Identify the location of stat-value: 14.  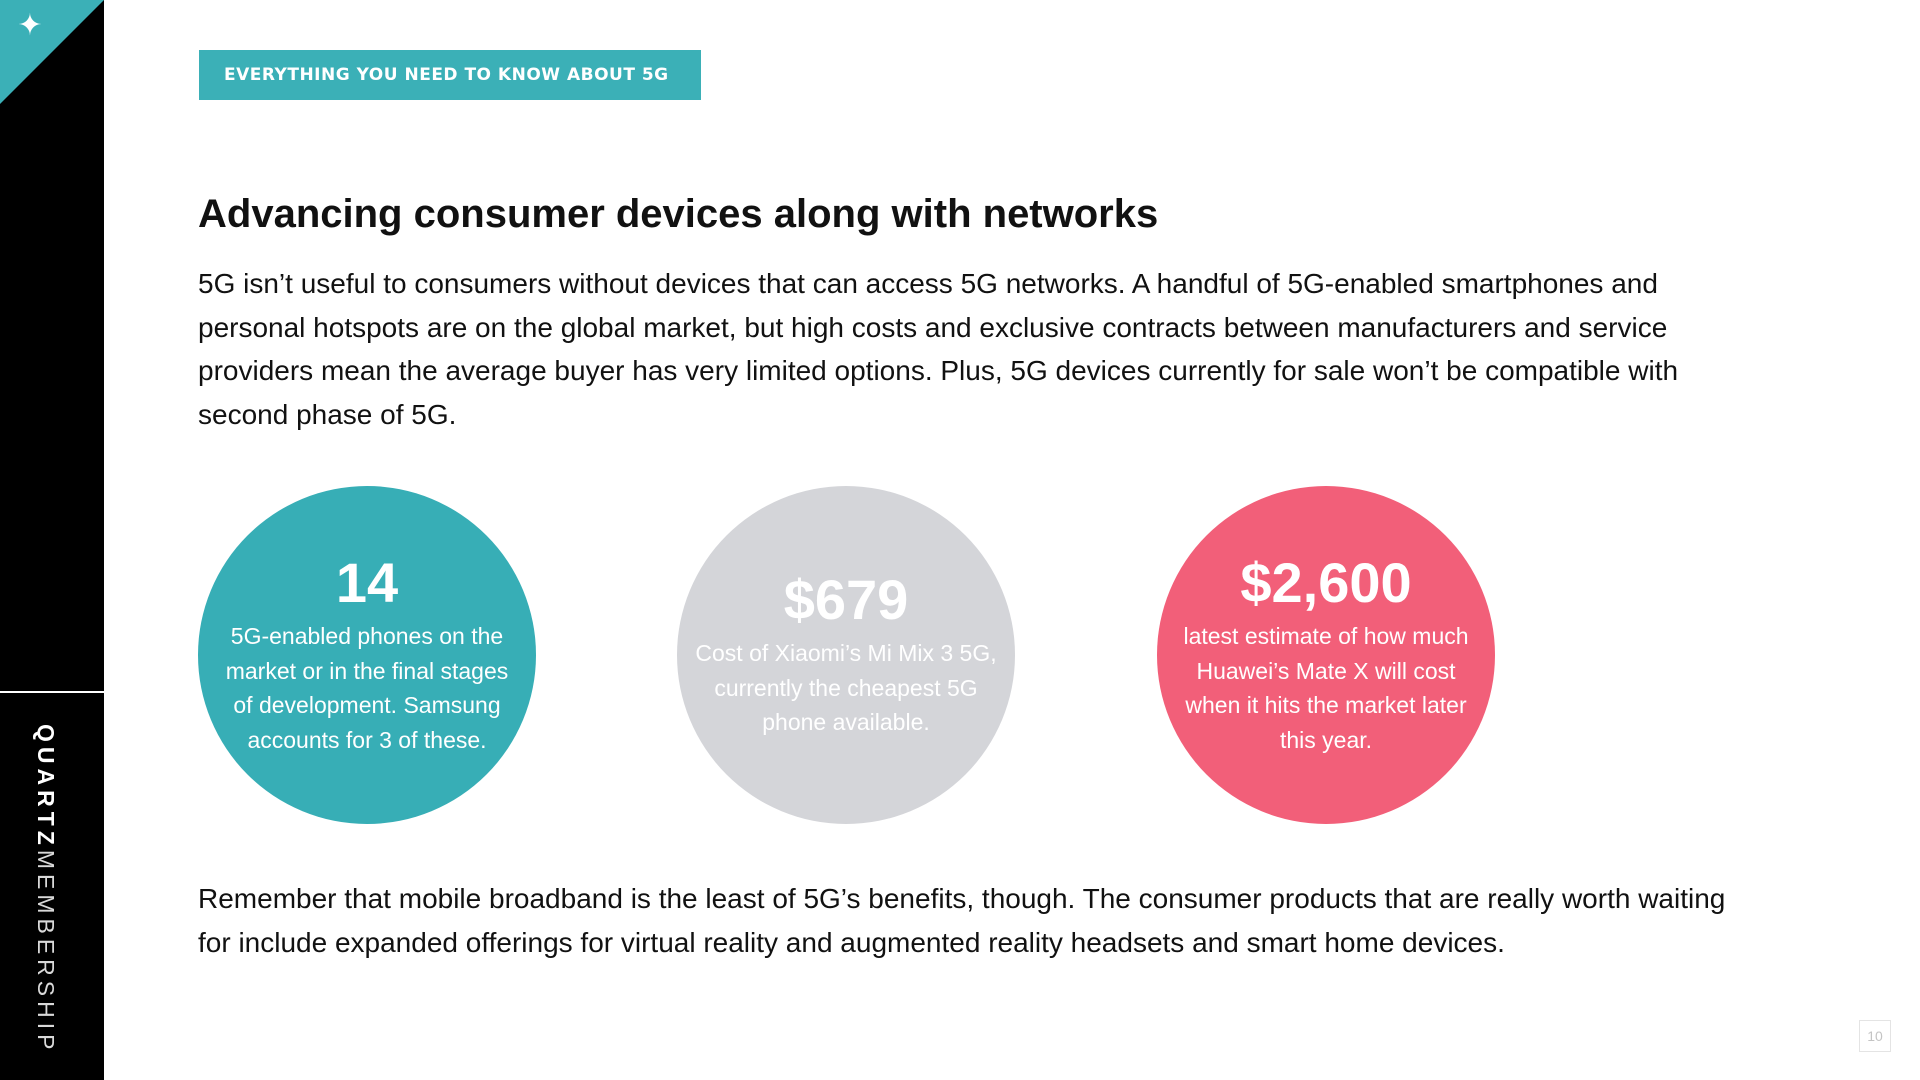
(367, 582).